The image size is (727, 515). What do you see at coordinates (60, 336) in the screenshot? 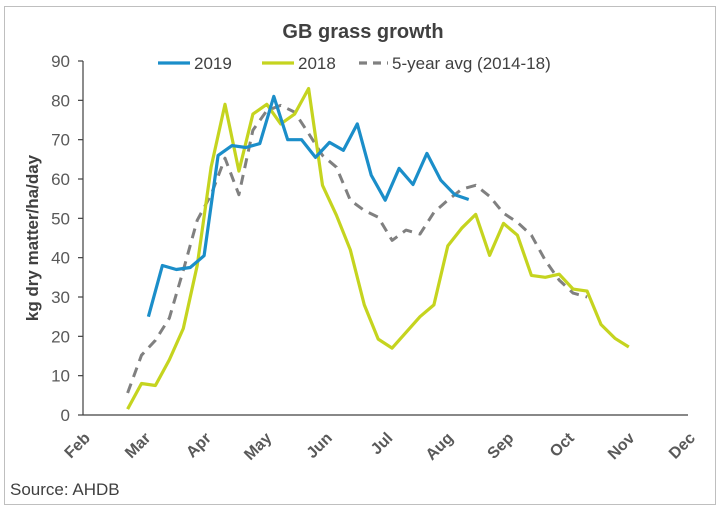
I see `y-tick-label: 20` at bounding box center [60, 336].